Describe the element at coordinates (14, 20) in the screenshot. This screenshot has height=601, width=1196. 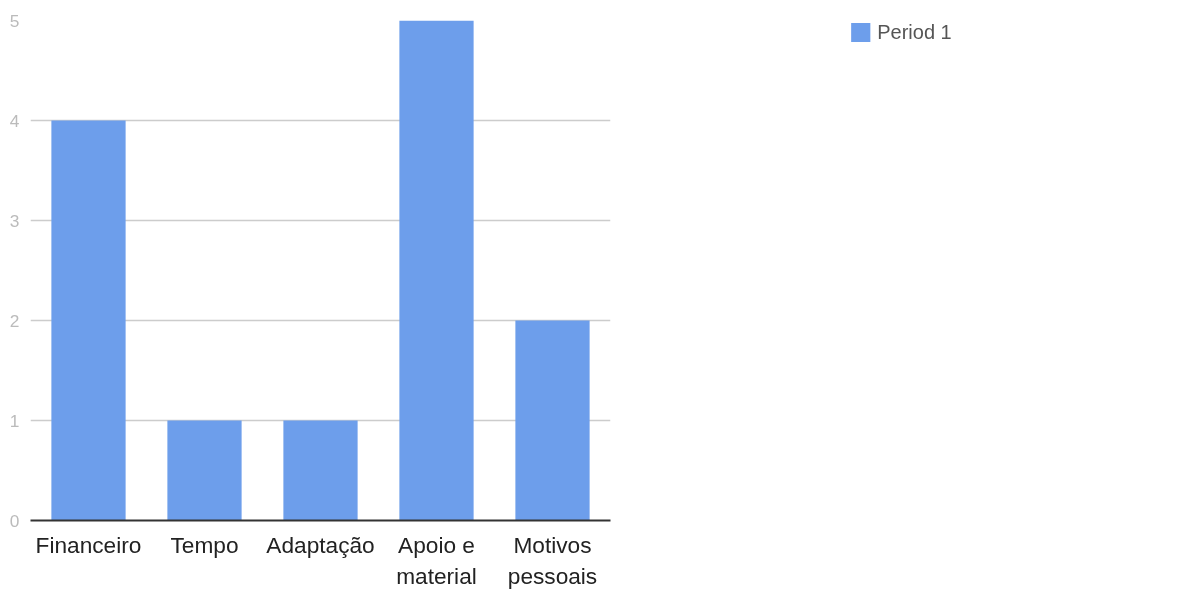
I see `y-tick-label: 5` at that location.